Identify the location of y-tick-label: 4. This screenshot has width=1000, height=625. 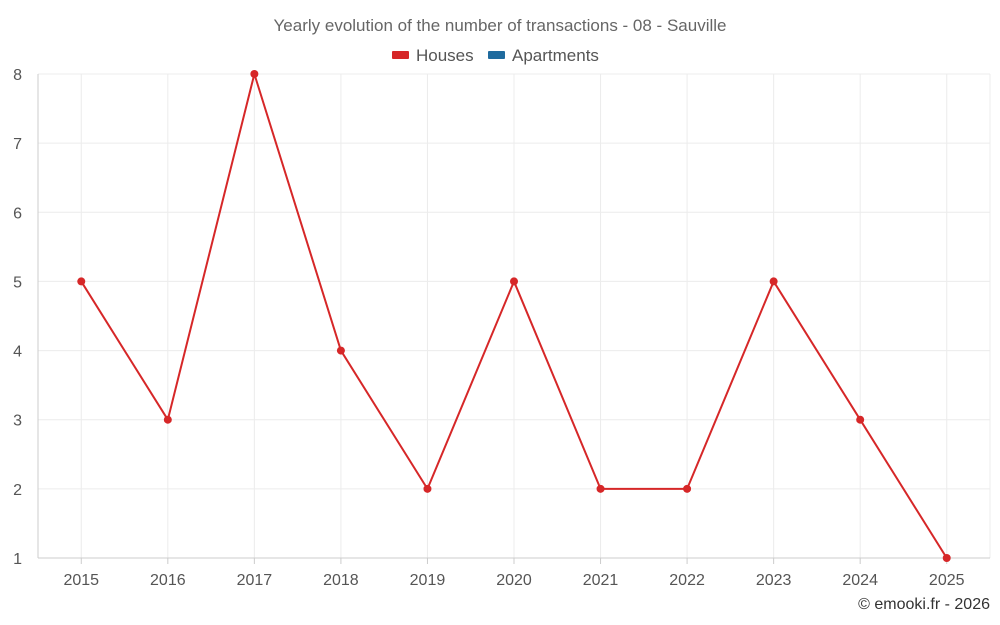
(17, 352).